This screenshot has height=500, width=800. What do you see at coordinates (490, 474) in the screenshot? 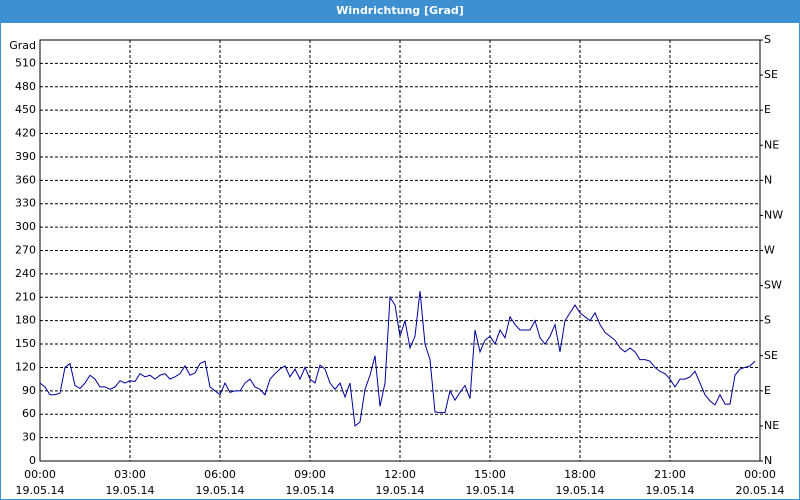
I see `x-tick-label-line: 15:00` at bounding box center [490, 474].